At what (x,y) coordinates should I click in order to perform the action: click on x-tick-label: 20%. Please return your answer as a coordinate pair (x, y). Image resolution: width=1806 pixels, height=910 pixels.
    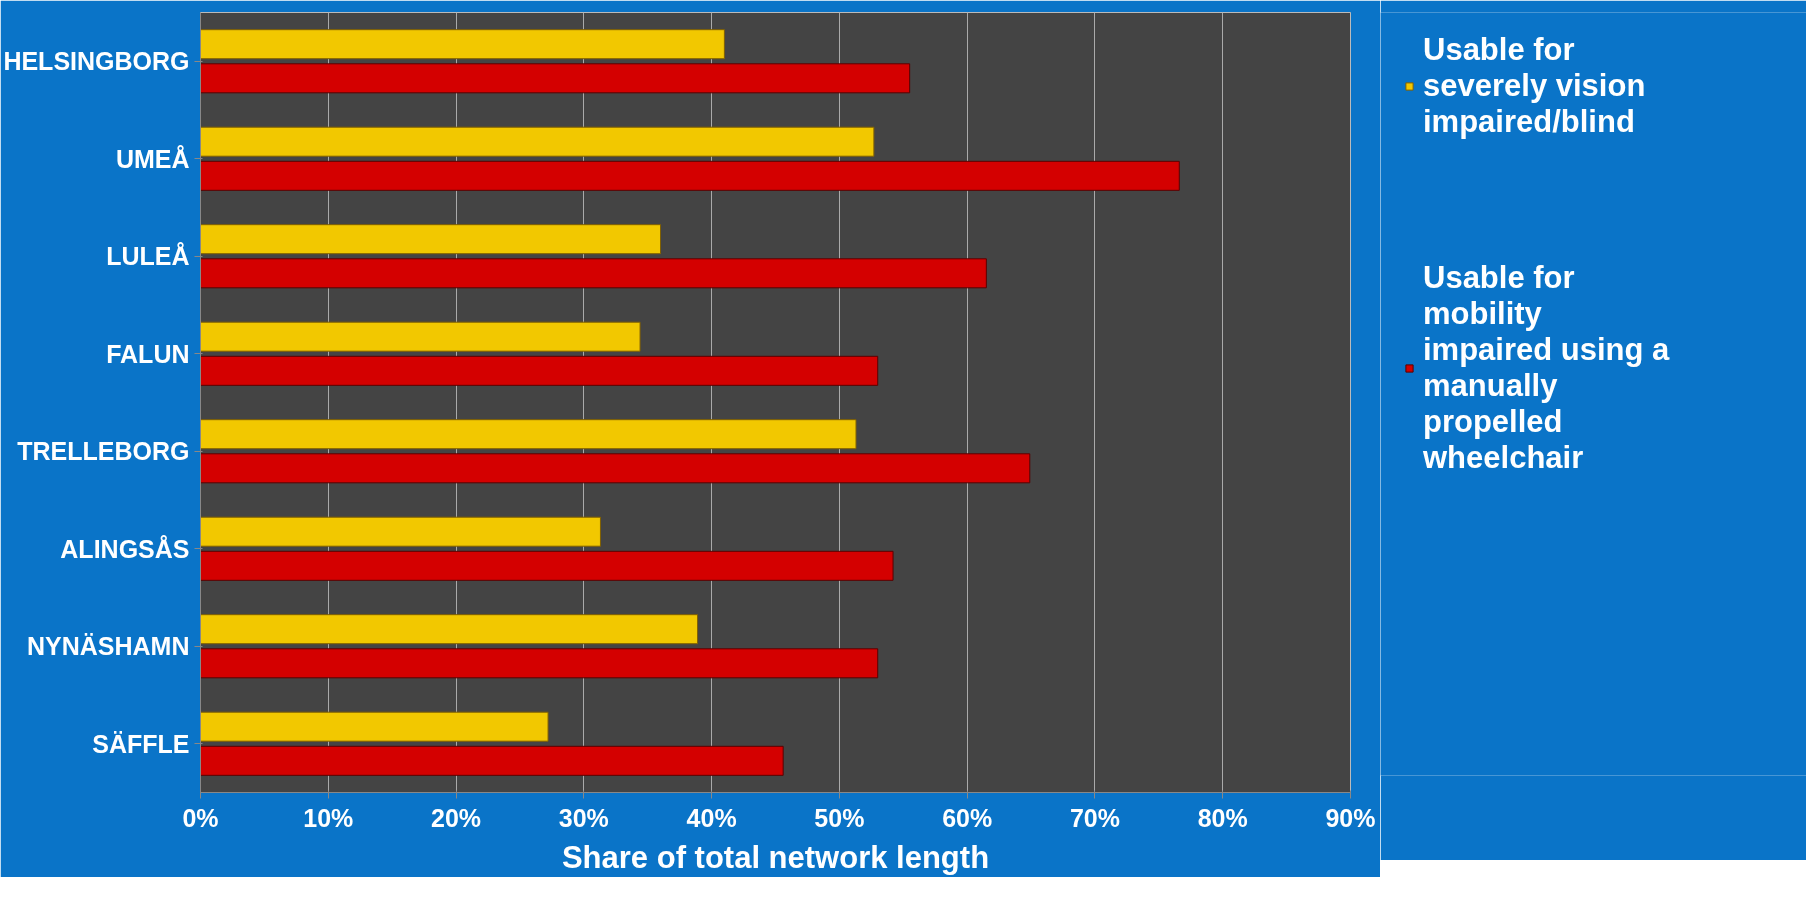
    Looking at the image, I should click on (456, 817).